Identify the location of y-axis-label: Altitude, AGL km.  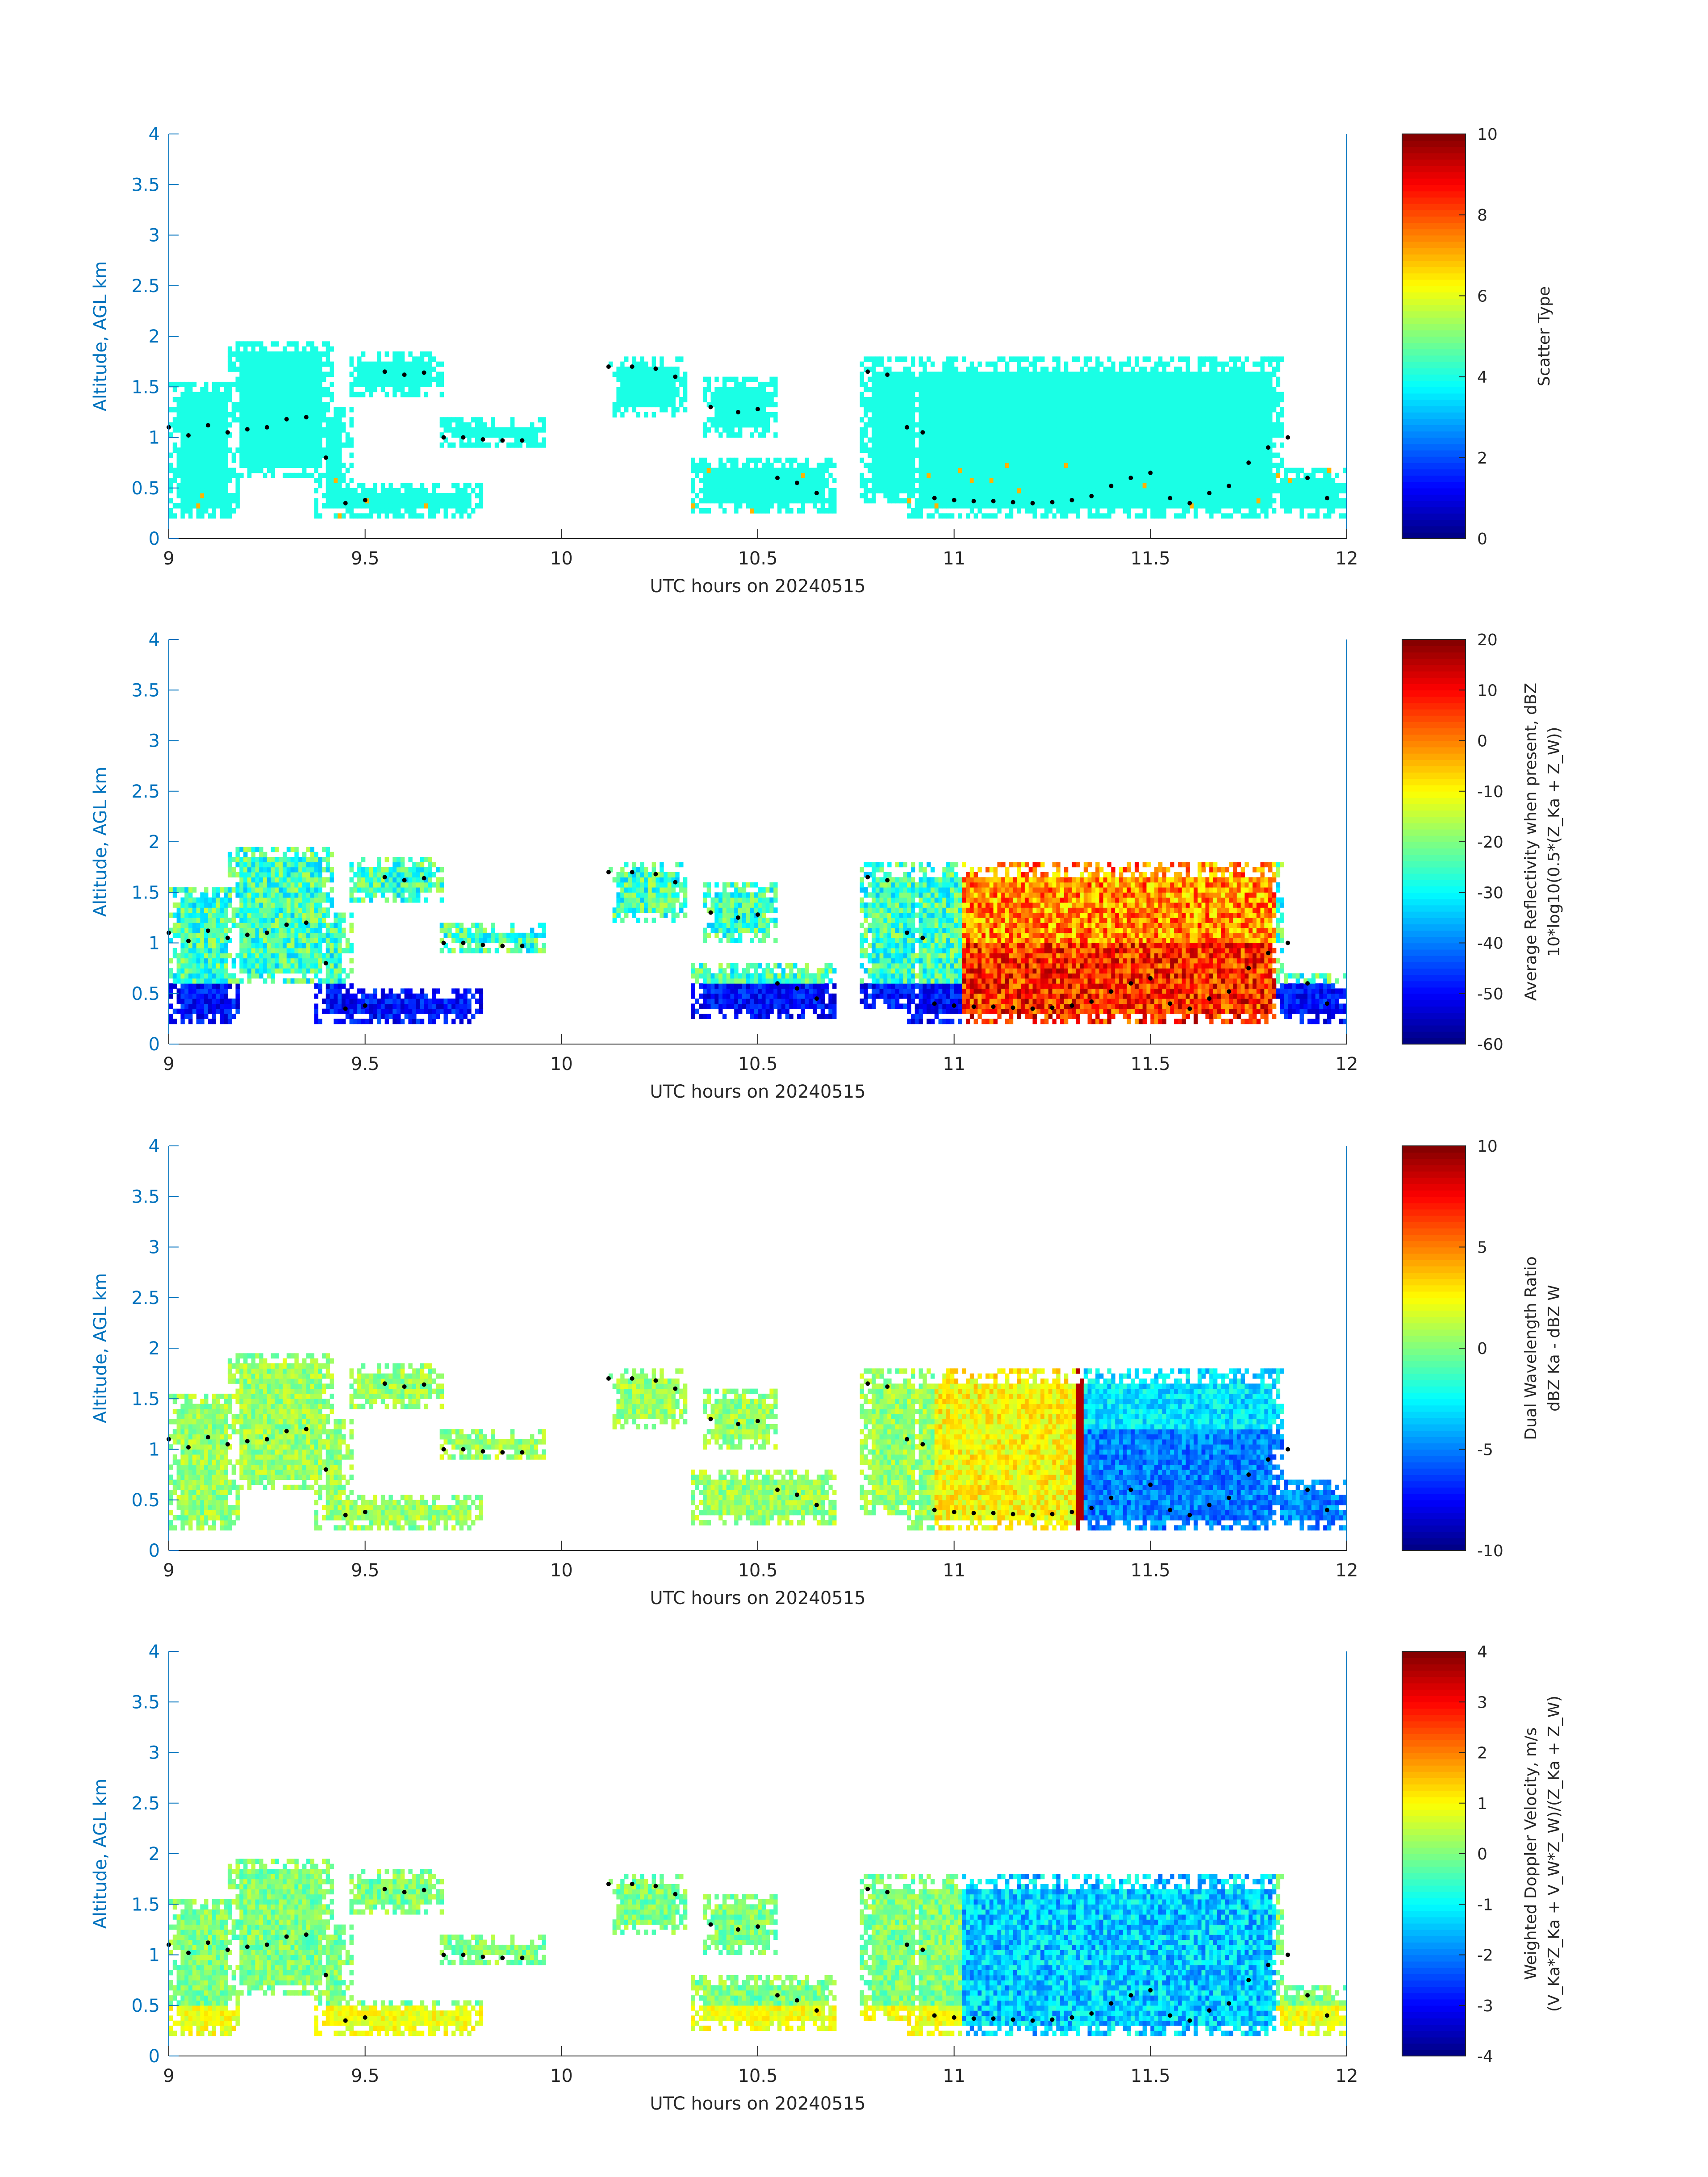
(100, 336).